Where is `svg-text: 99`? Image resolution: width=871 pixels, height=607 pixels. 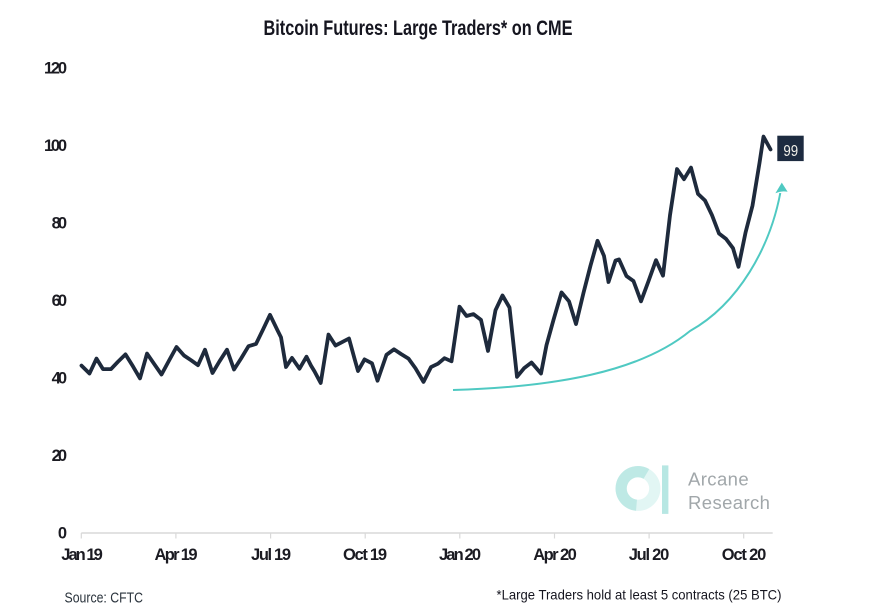
svg-text: 99 is located at coordinates (790, 151).